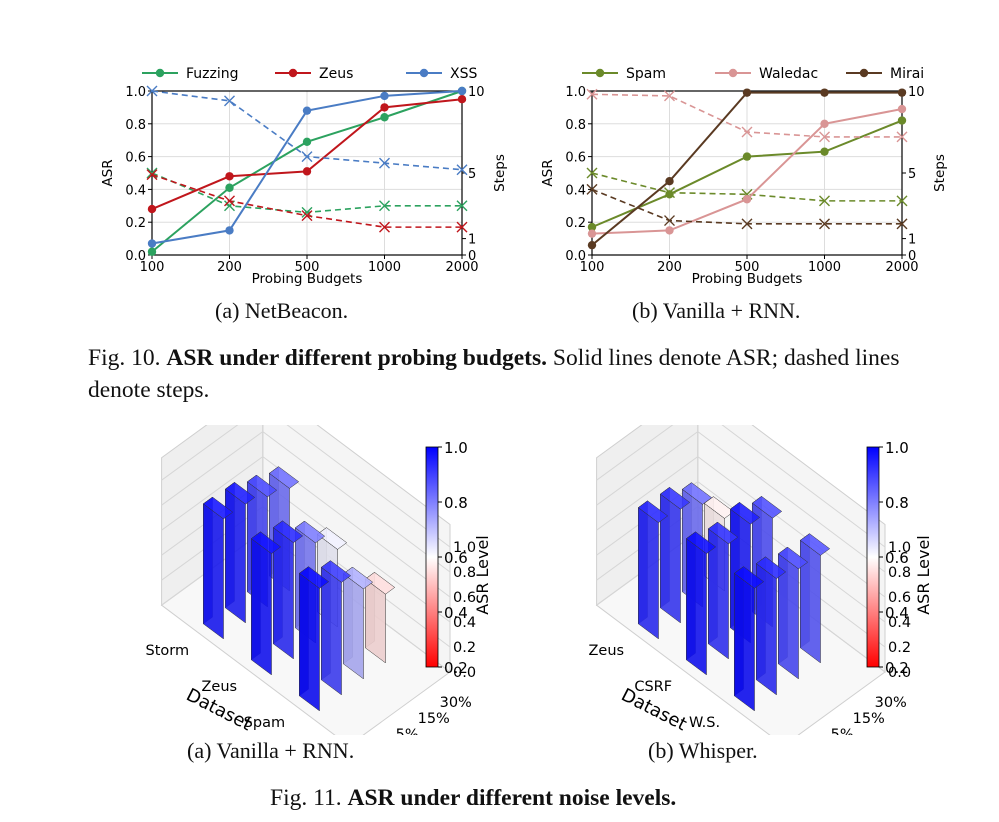 Image resolution: width=999 pixels, height=822 pixels. I want to click on colorbar-axis-label: ASR Level, so click(923, 575).